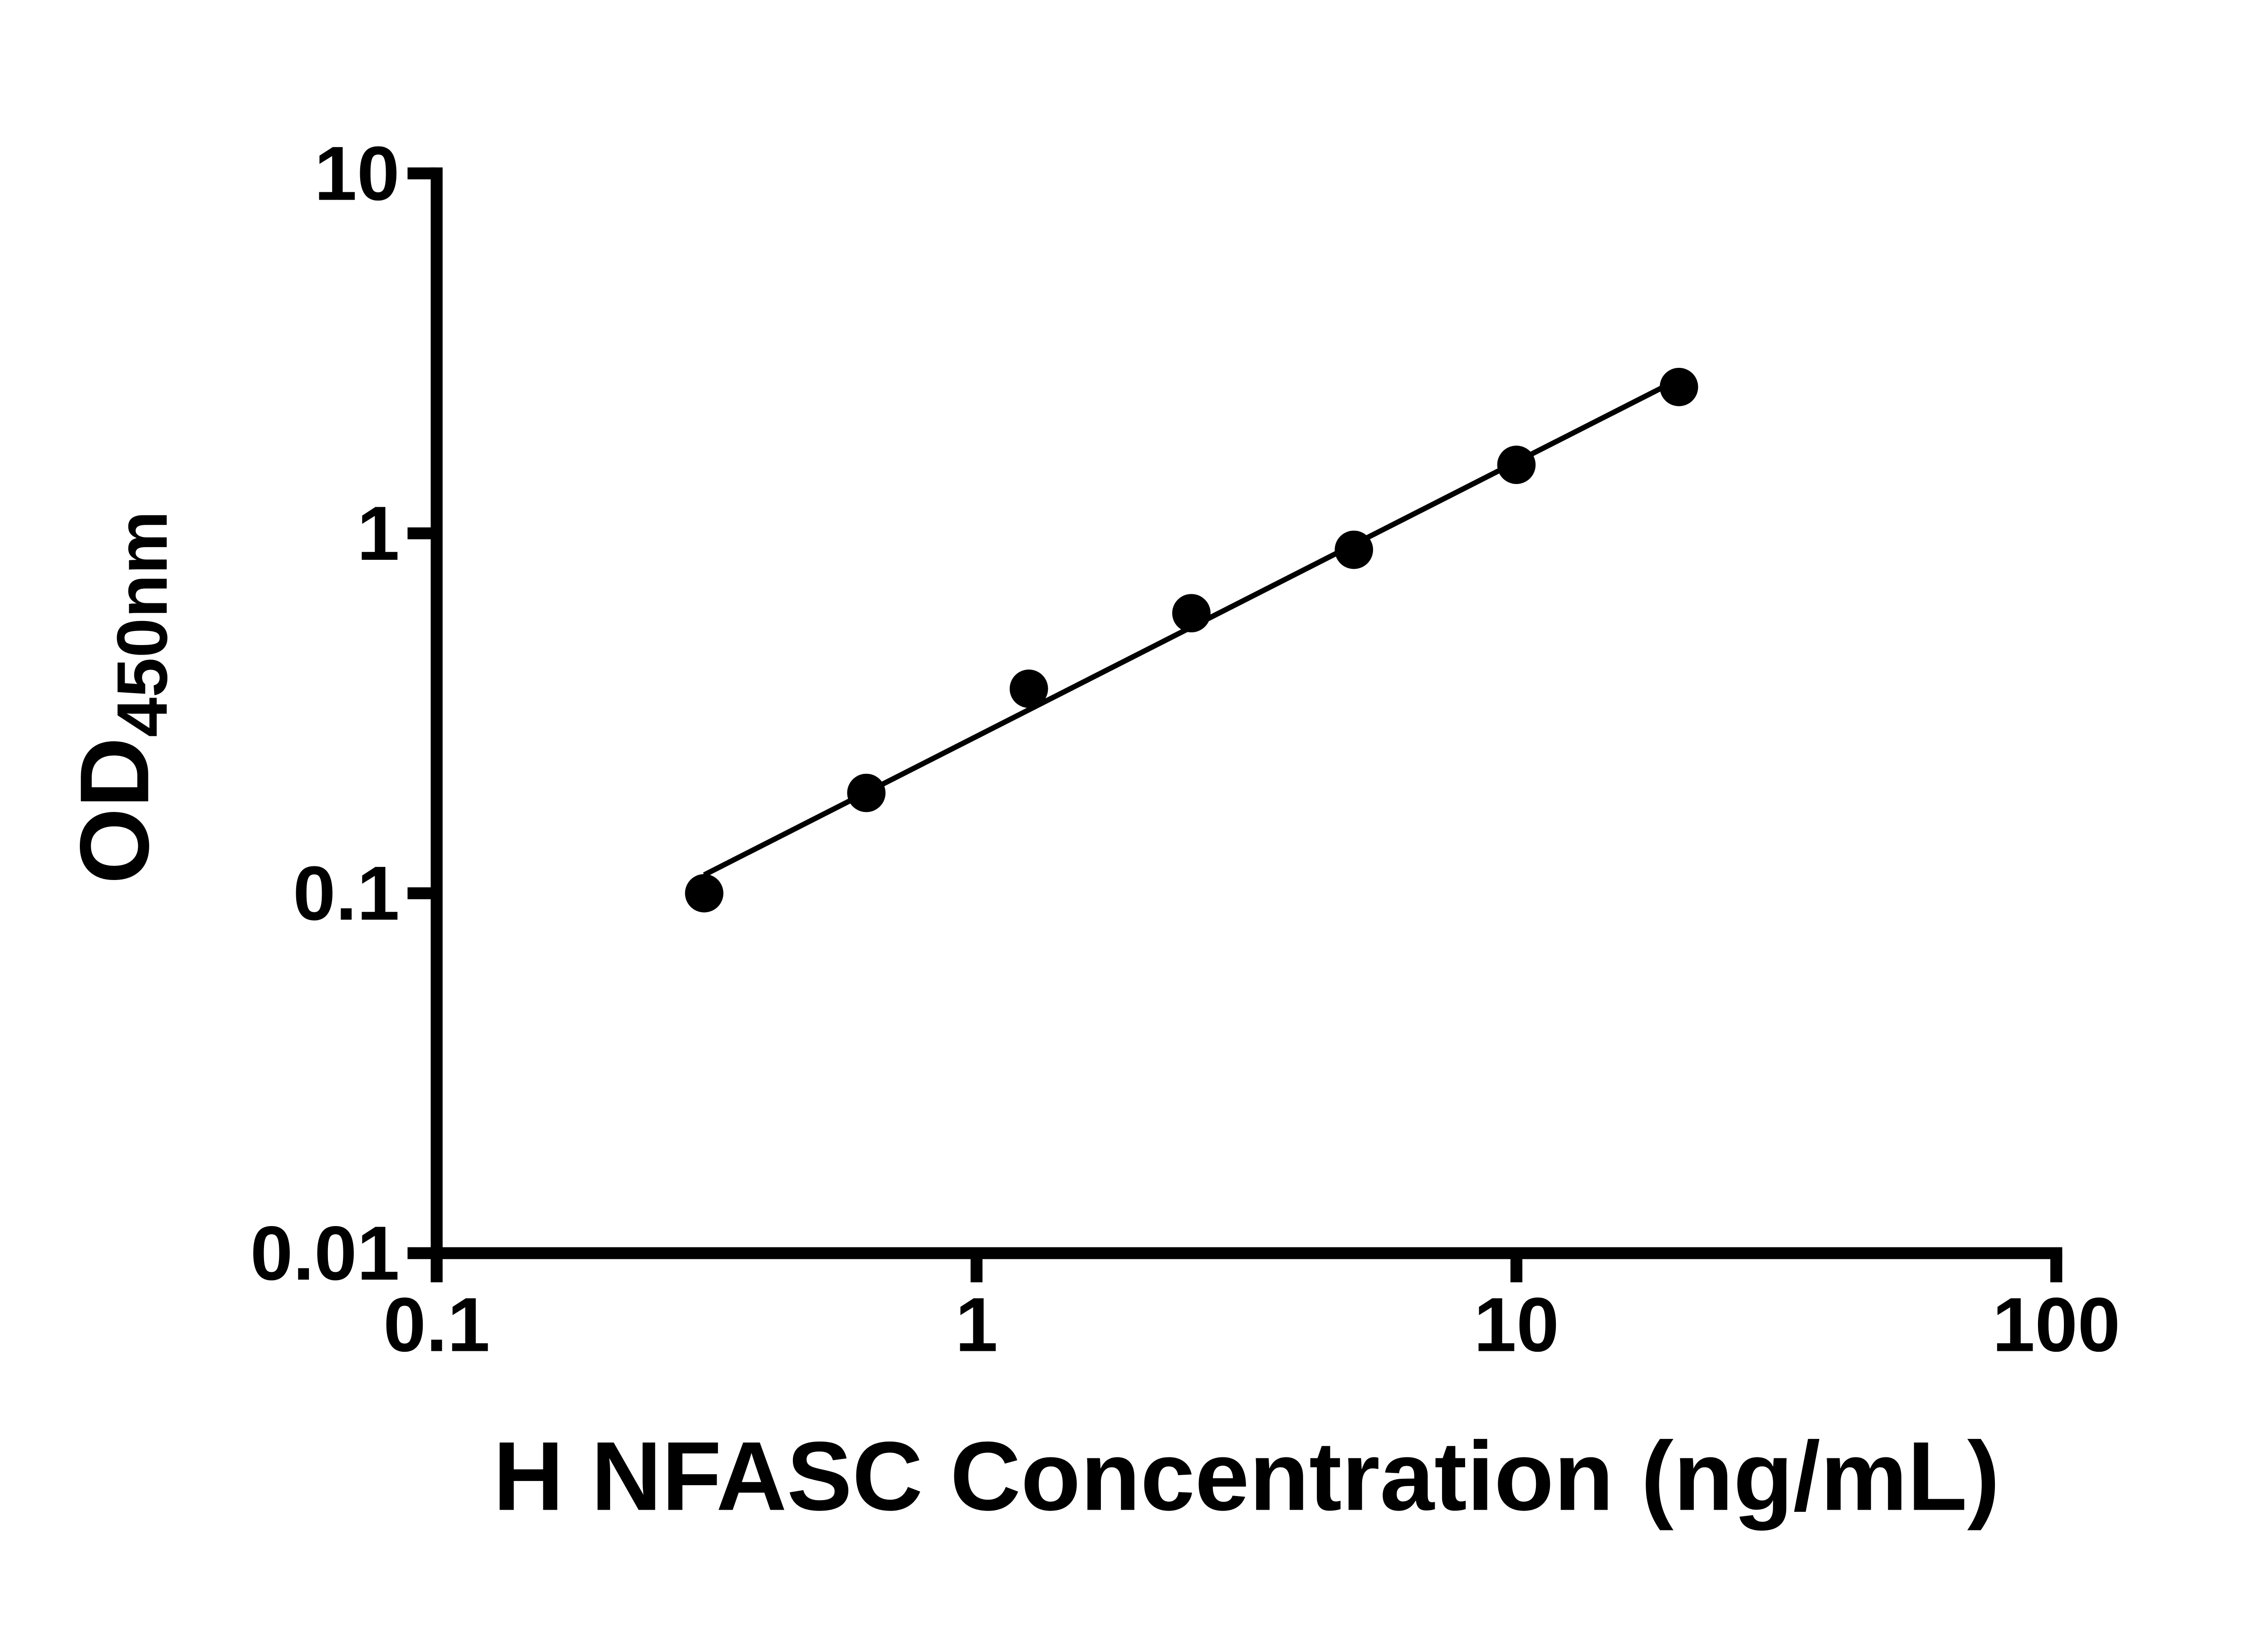 This screenshot has width=2268, height=1633. What do you see at coordinates (325, 1253) in the screenshot?
I see `y-tick-label: 0.01` at bounding box center [325, 1253].